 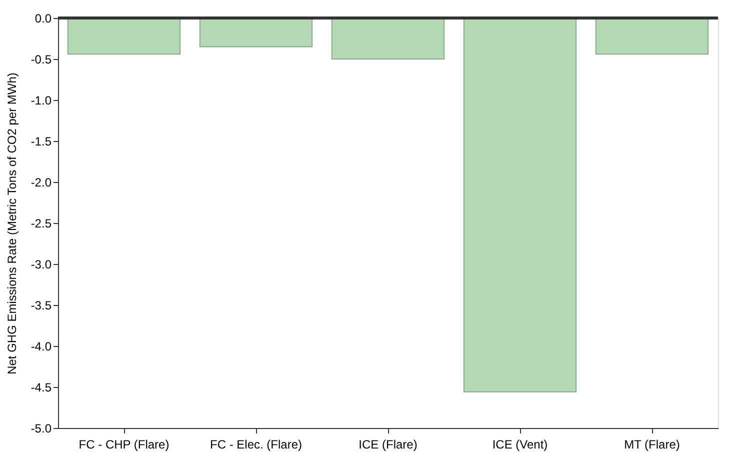 I want to click on y-tick-label: 0.0, so click(x=43, y=19).